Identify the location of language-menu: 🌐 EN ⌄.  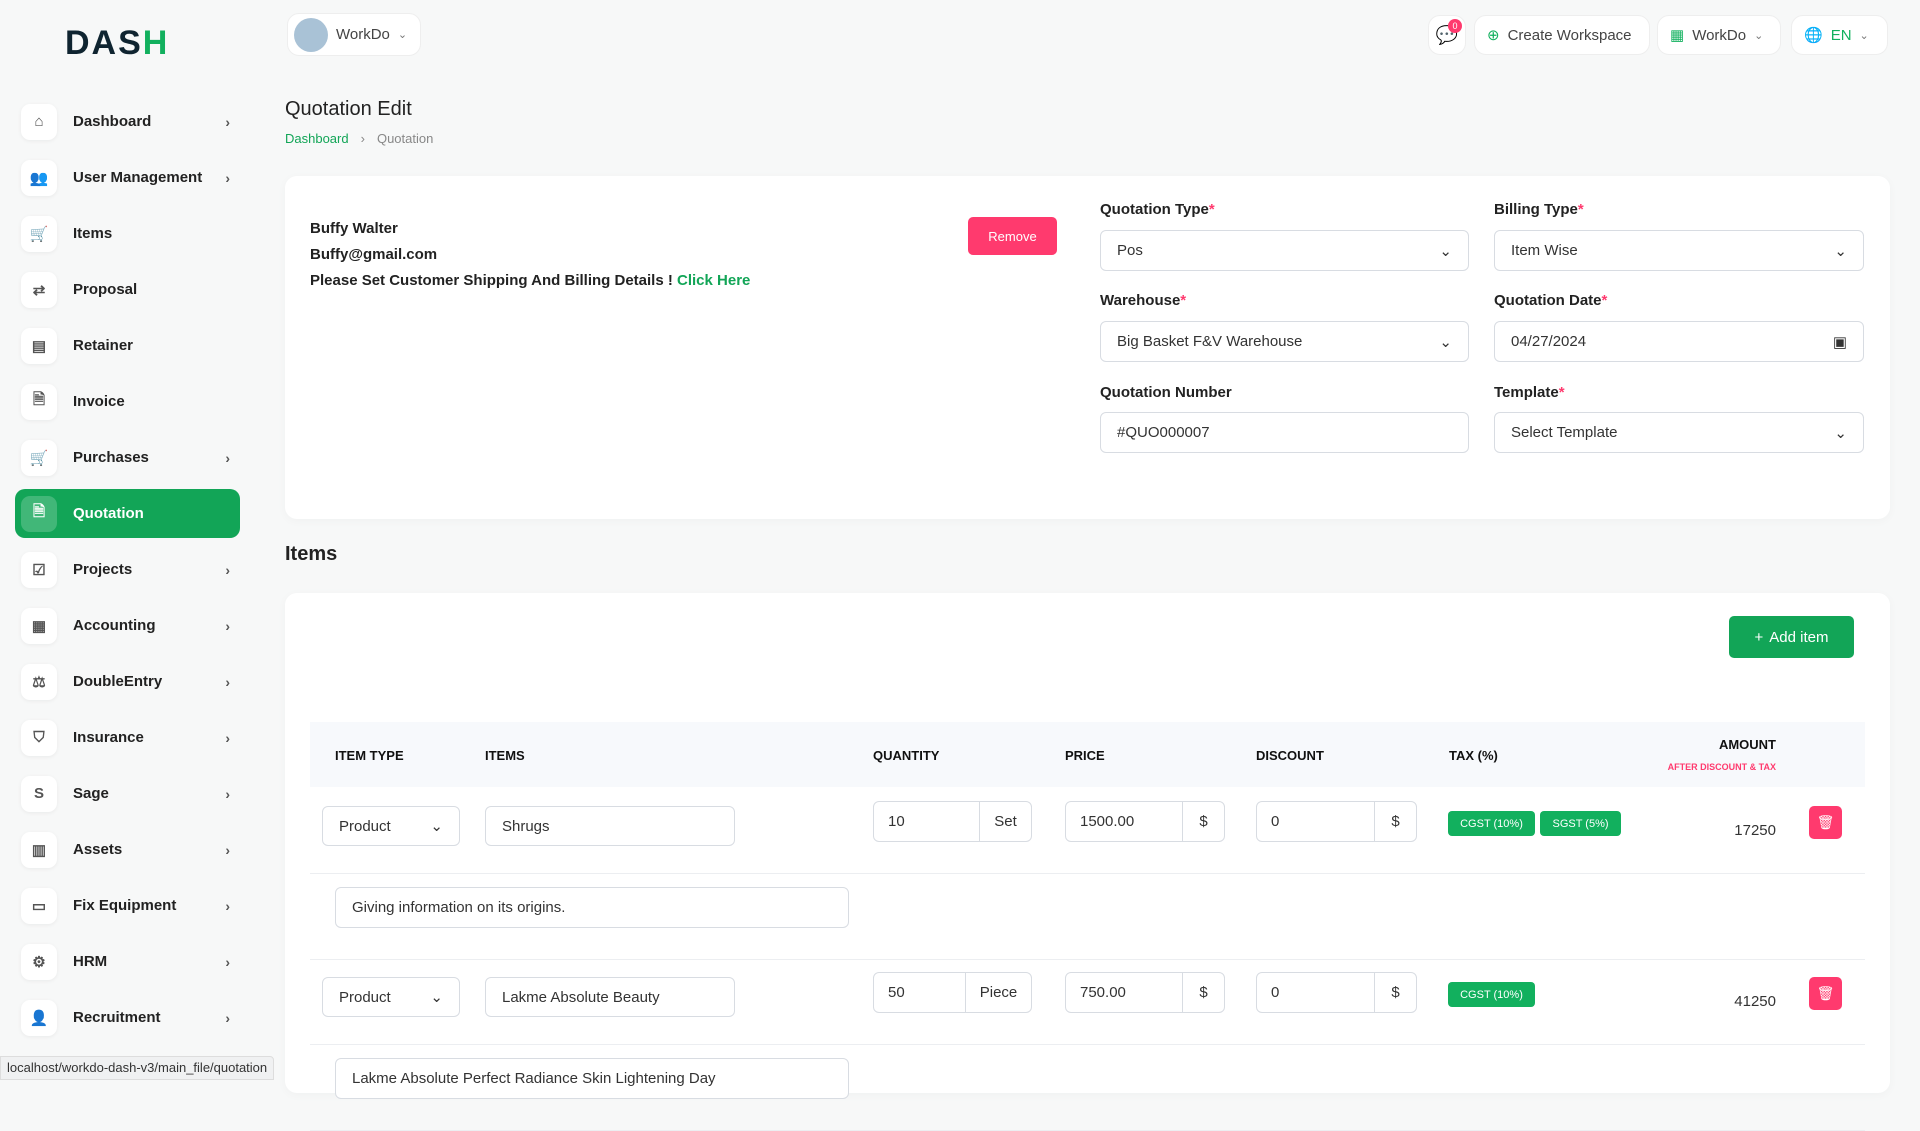
(1839, 35).